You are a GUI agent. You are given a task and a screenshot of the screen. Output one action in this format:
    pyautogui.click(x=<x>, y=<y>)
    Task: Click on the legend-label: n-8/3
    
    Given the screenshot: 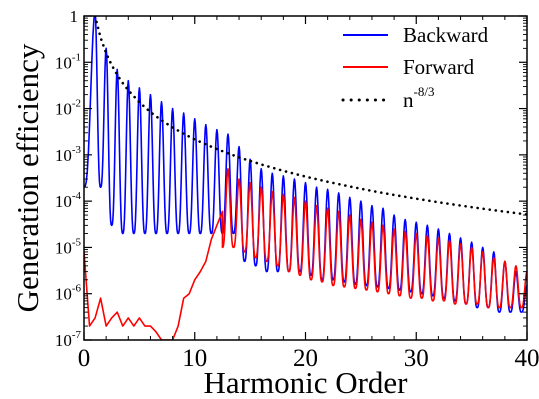 What is the action you would take?
    pyautogui.click(x=418, y=98)
    